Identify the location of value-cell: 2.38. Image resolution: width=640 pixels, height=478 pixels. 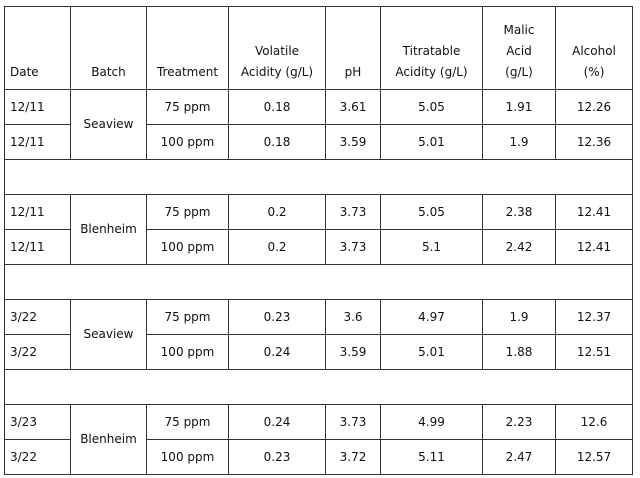
(519, 212).